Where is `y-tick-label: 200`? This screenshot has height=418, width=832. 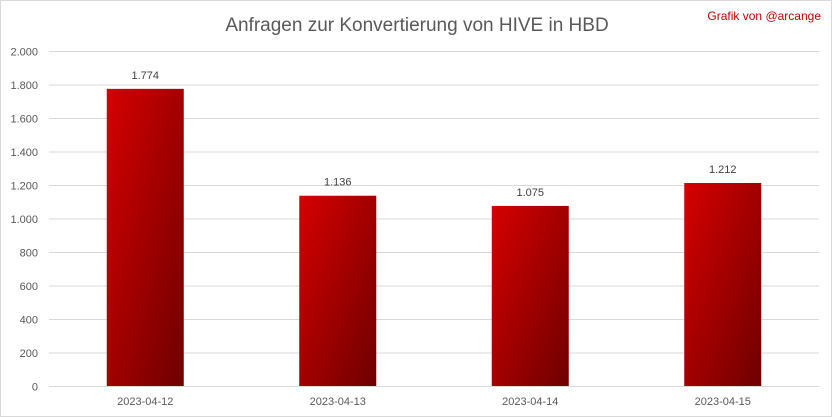 y-tick-label: 200 is located at coordinates (29, 354).